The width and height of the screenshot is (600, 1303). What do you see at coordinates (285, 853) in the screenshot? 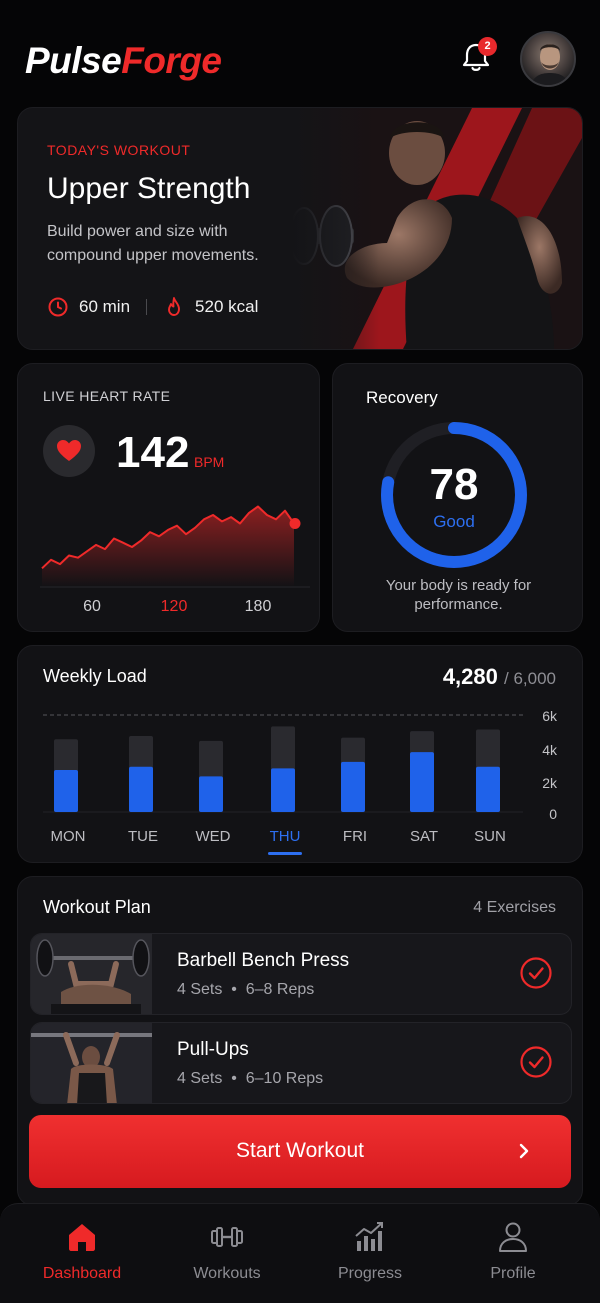
I see `active-day-indicator` at bounding box center [285, 853].